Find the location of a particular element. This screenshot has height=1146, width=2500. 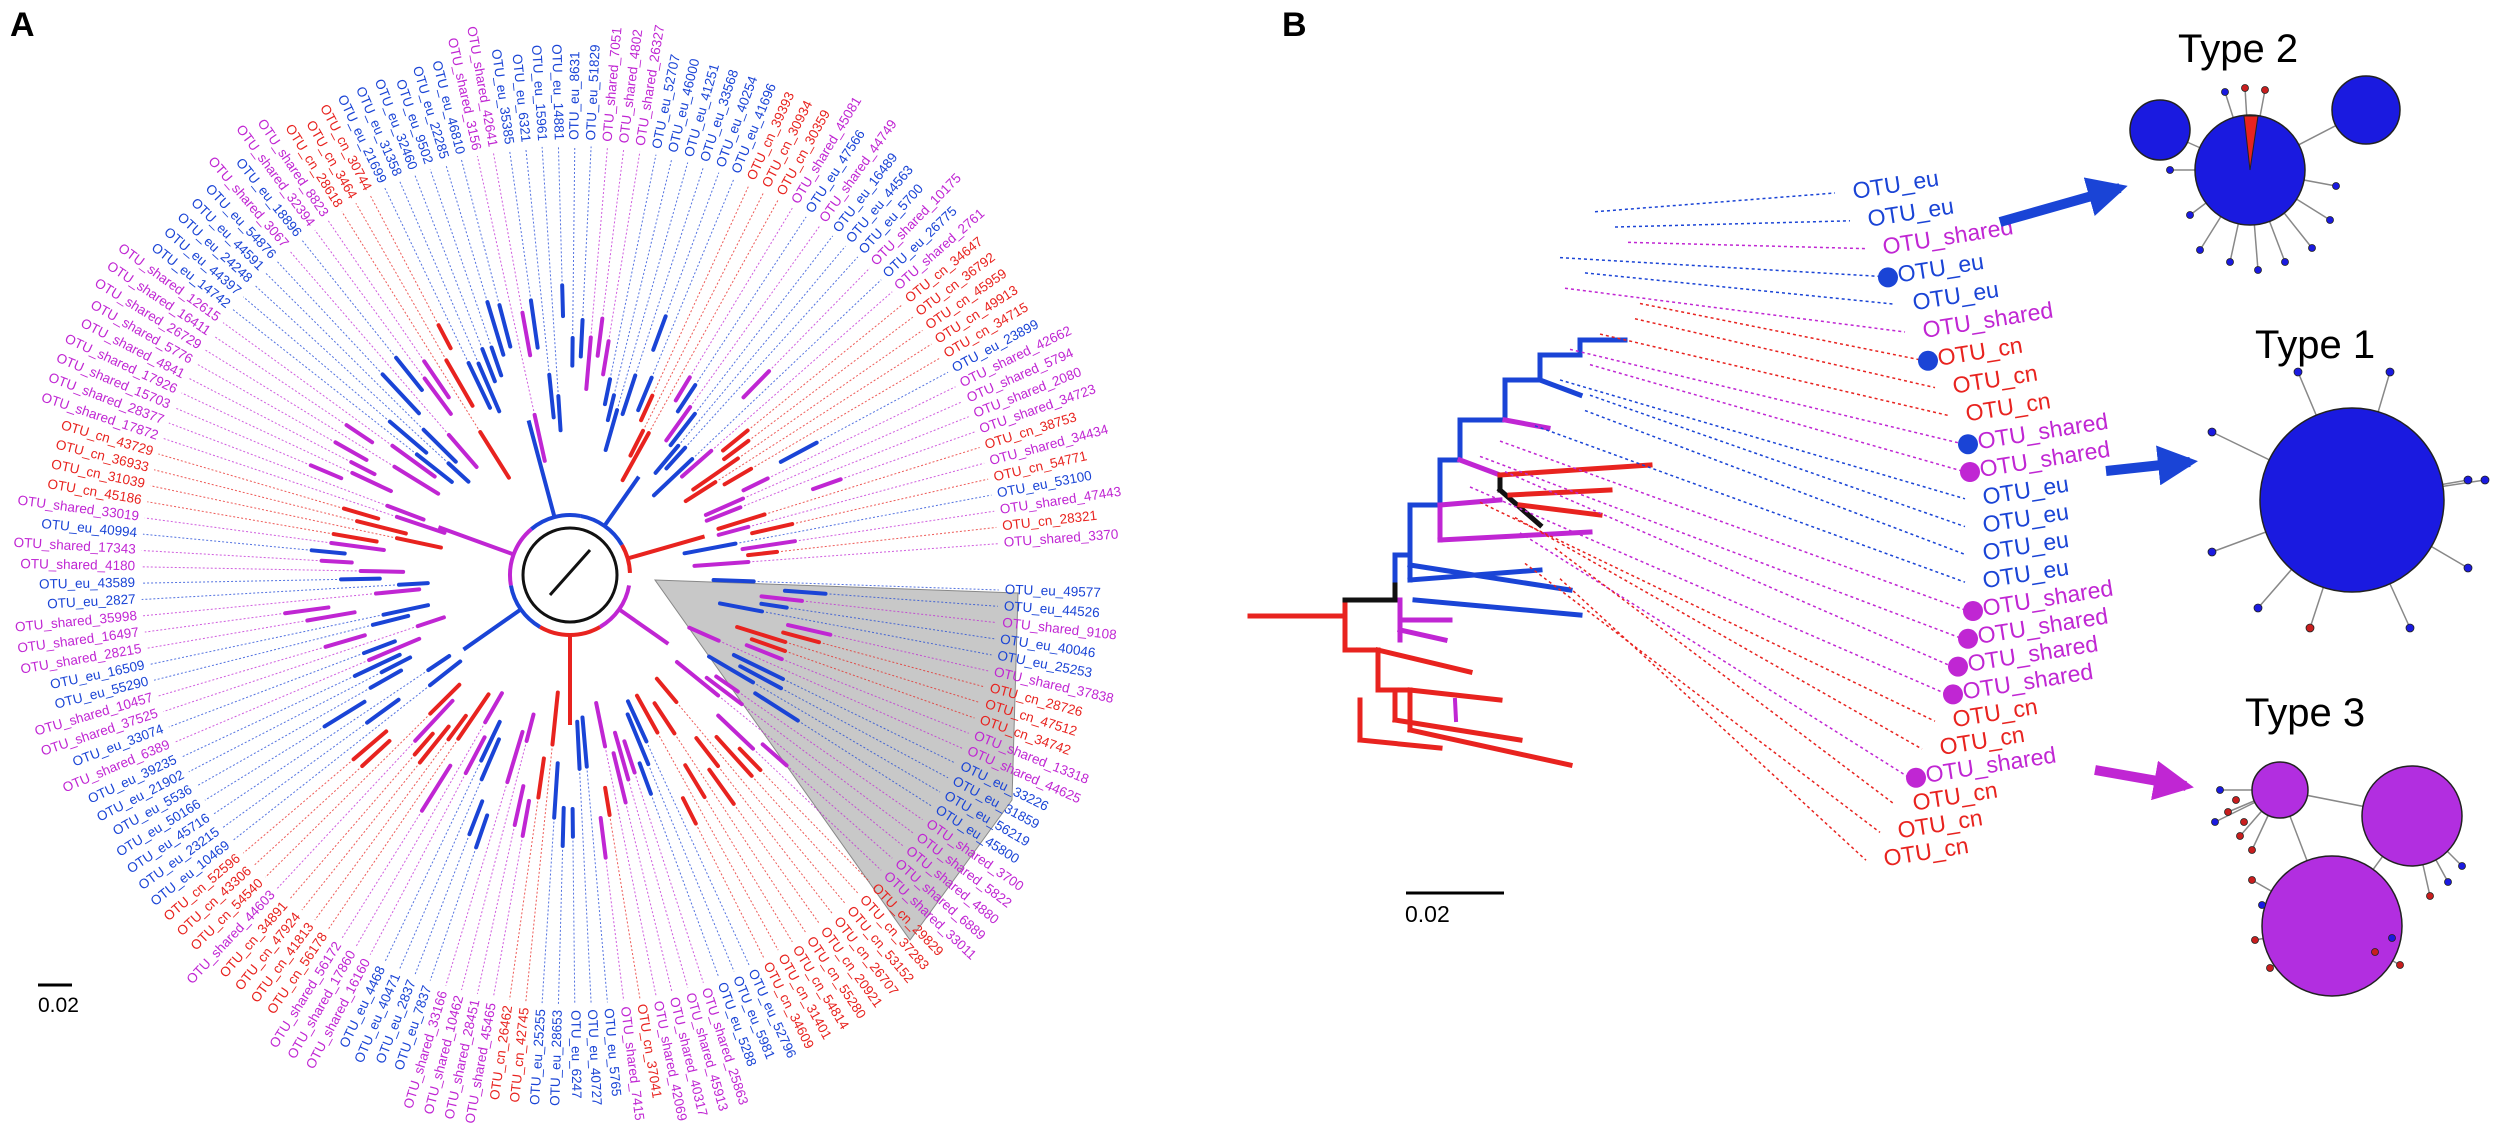

tree-b-branches is located at coordinates (1450, 552).